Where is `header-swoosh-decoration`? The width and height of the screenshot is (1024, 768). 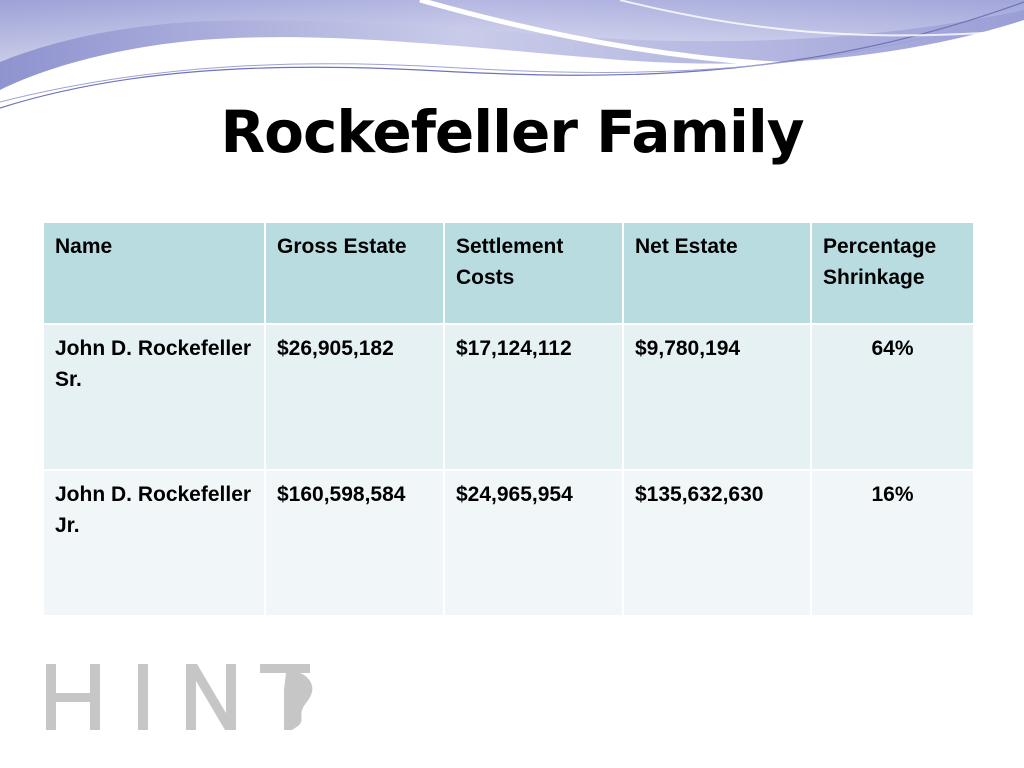 header-swoosh-decoration is located at coordinates (512, 54).